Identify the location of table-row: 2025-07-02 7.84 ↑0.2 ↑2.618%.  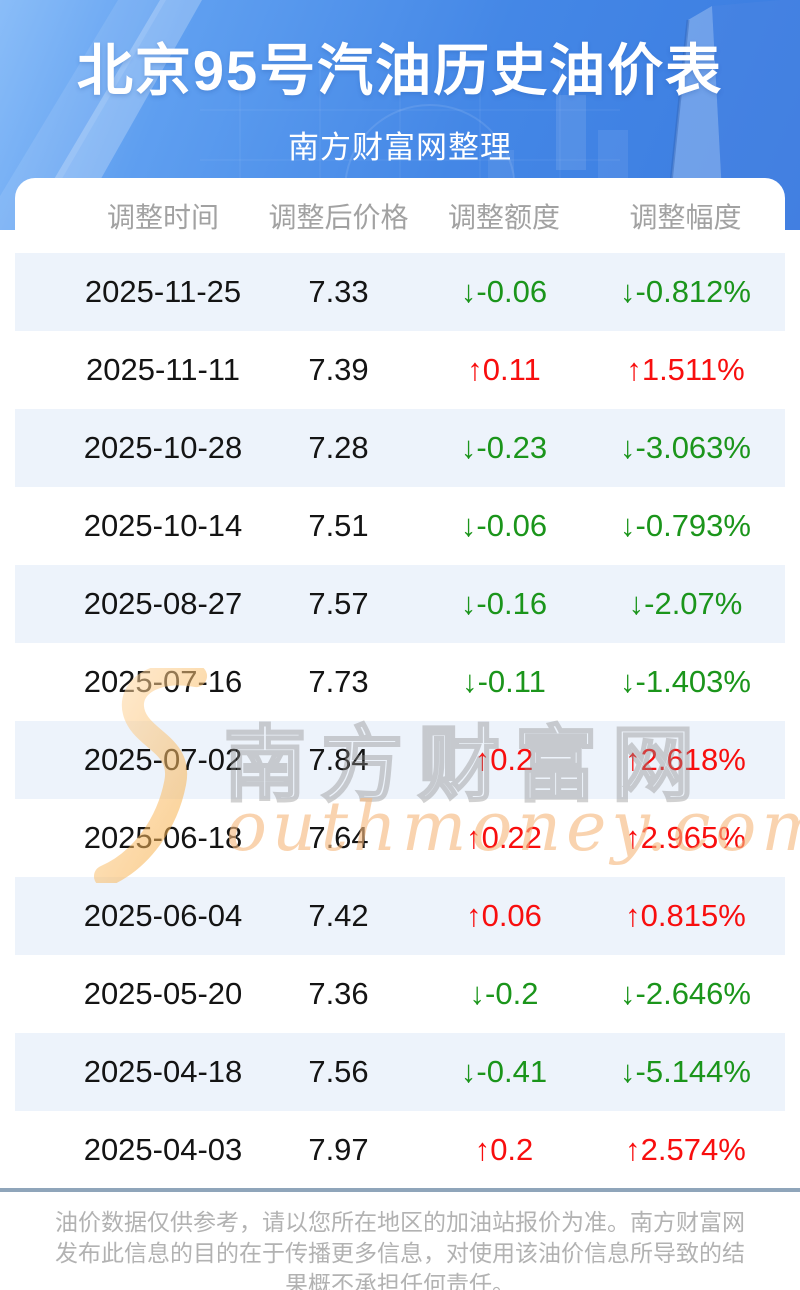
(400, 760).